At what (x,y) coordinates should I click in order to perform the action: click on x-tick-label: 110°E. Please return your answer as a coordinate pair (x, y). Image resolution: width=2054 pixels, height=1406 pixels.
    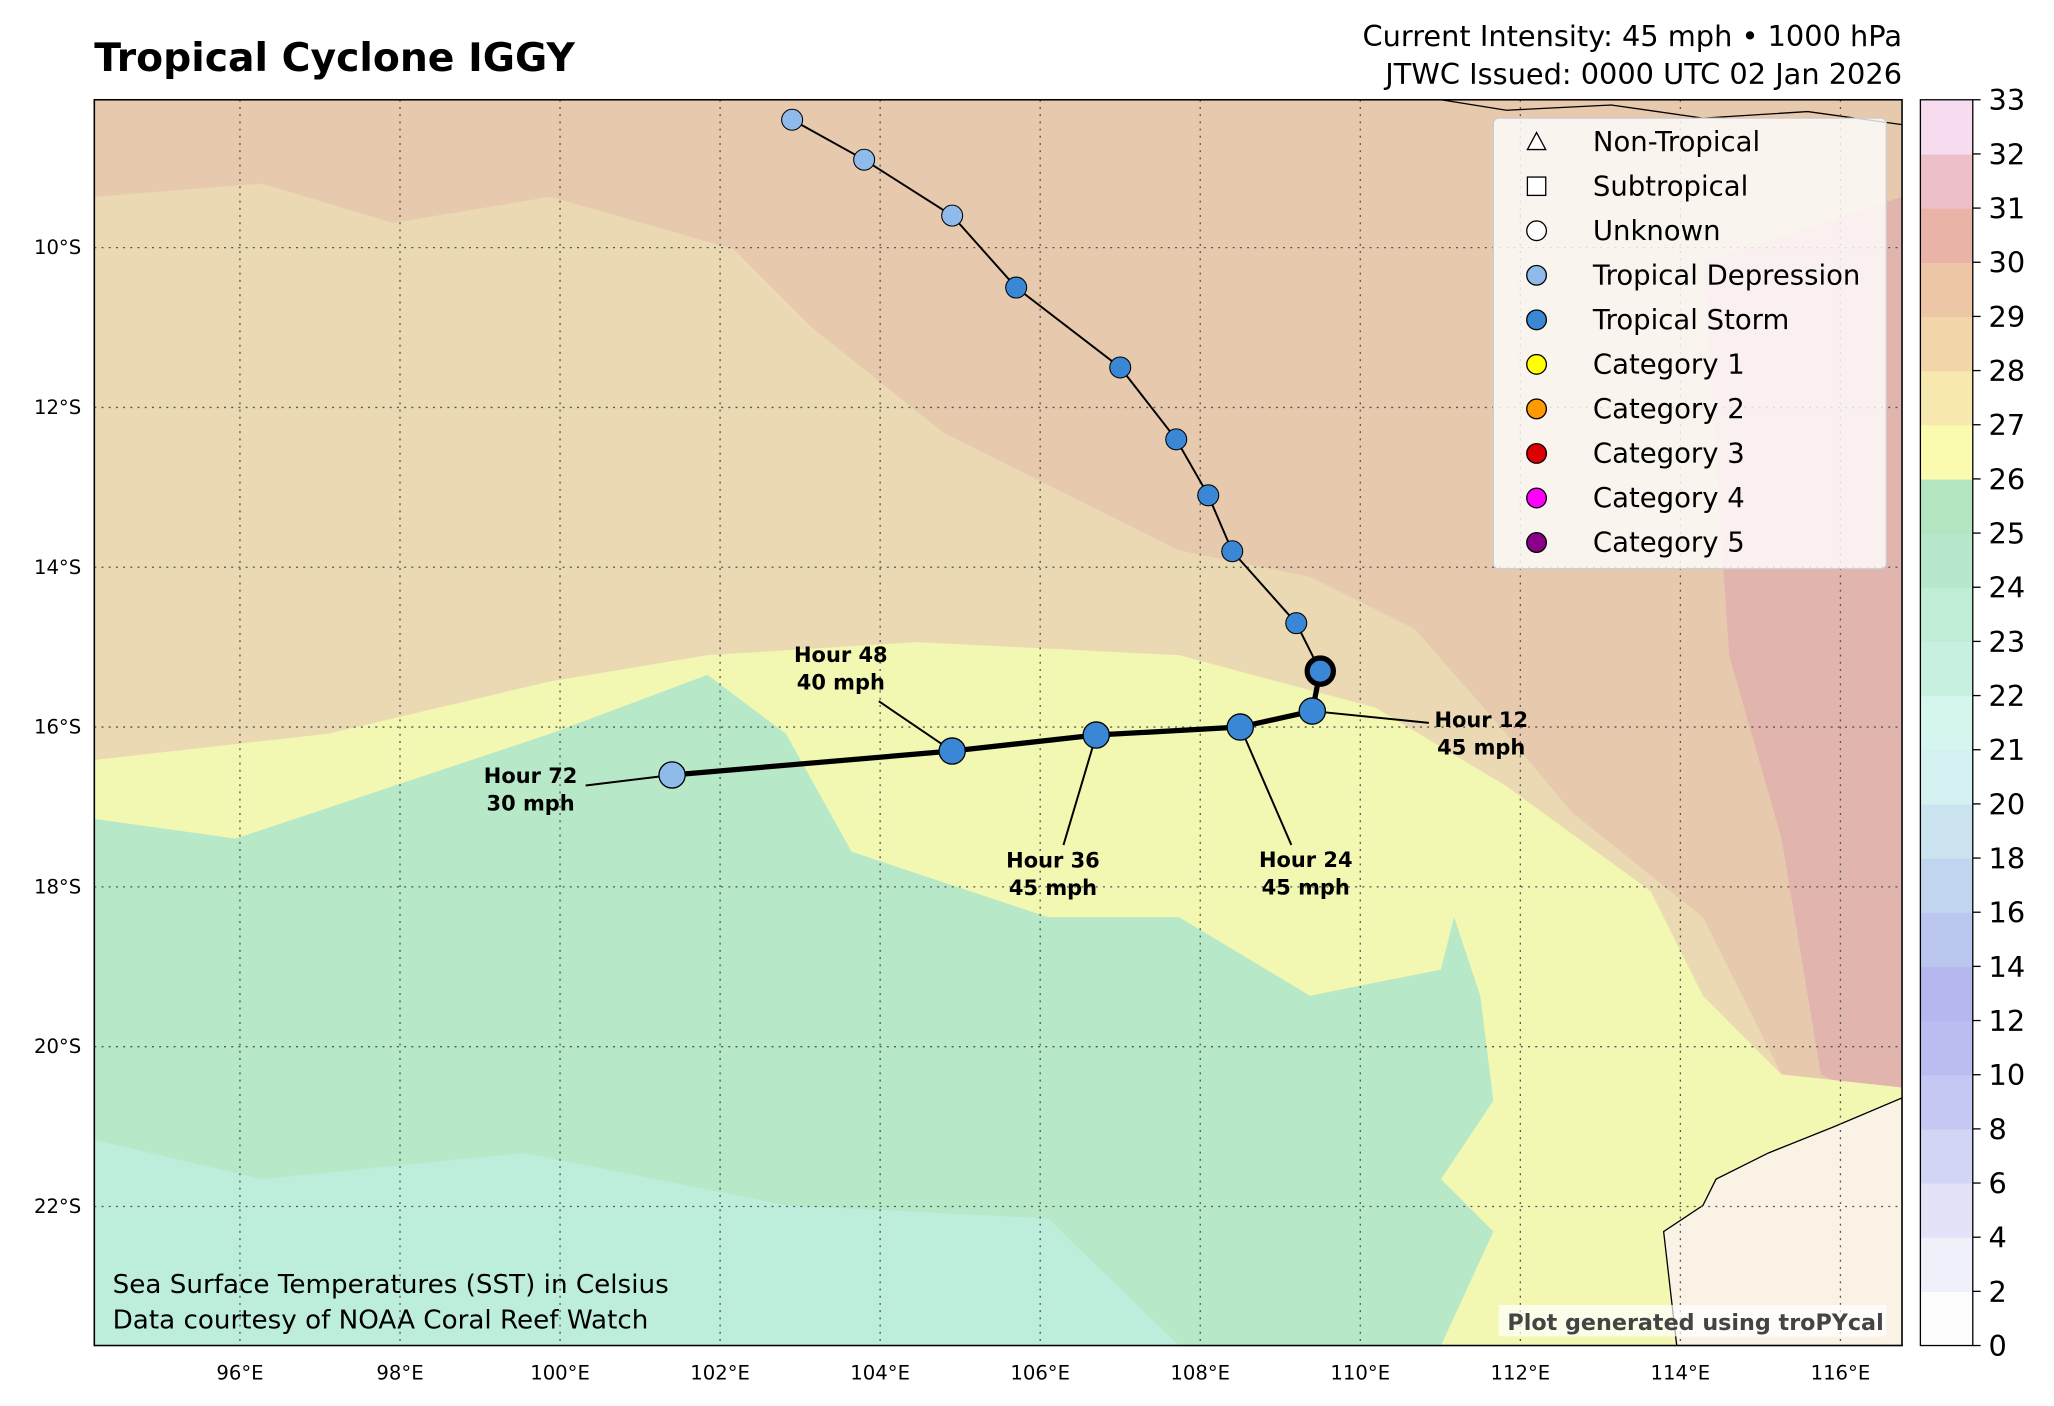
    Looking at the image, I should click on (1360, 1373).